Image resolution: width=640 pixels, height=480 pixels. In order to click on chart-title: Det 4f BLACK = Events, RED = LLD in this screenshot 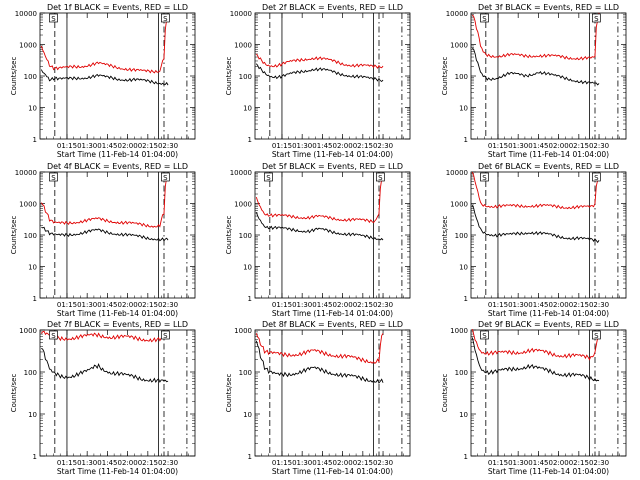, I will do `click(117, 166)`.